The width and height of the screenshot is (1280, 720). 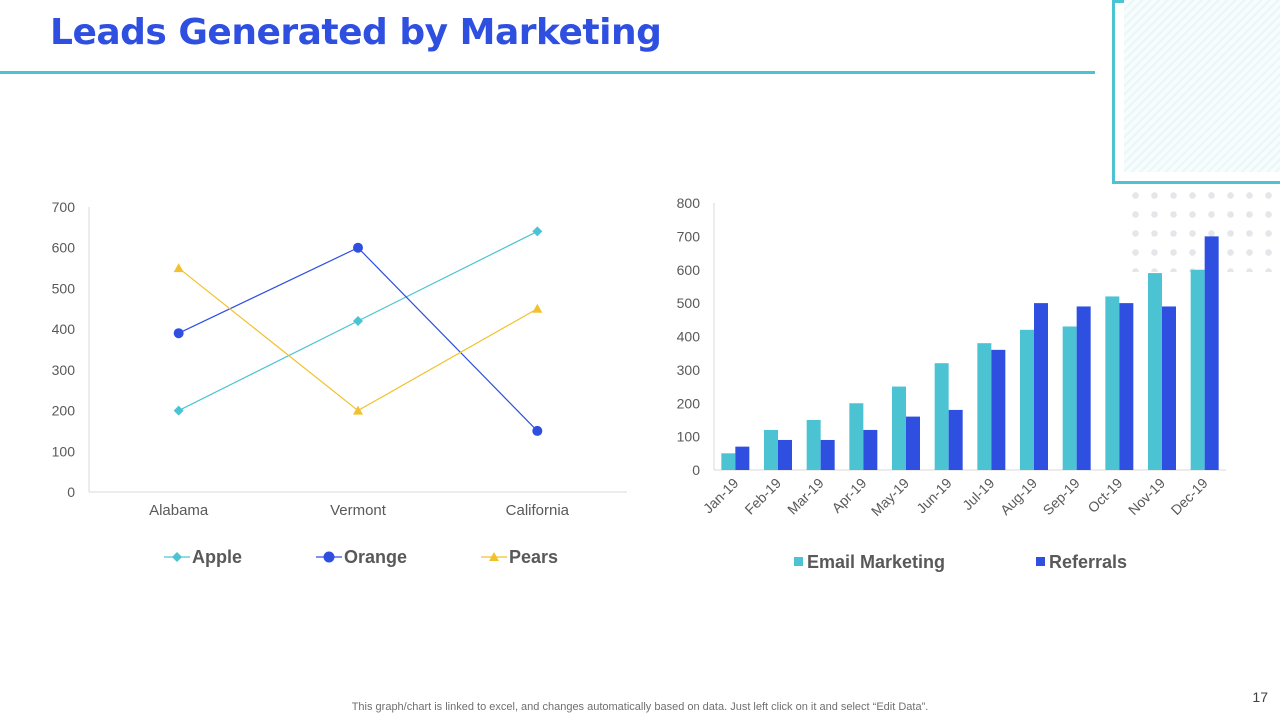 What do you see at coordinates (721, 496) in the screenshot?
I see `x-tick-label: Jan-19` at bounding box center [721, 496].